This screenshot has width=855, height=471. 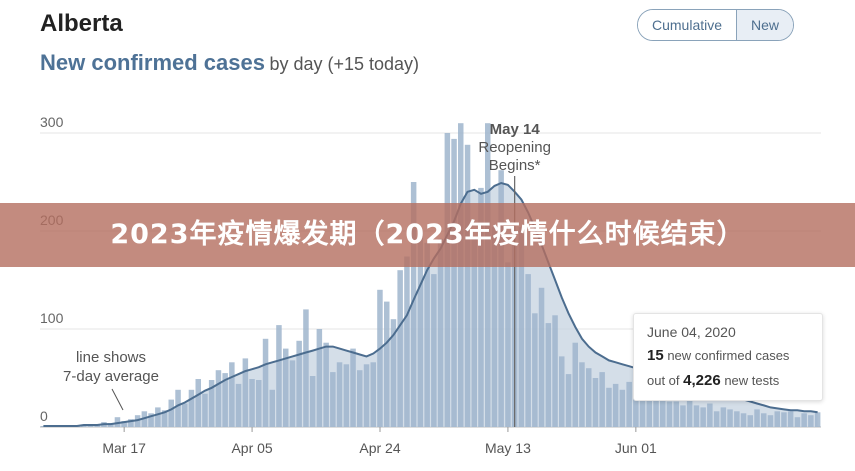 What do you see at coordinates (687, 25) in the screenshot?
I see `toggle-cumulative-button: Cumulative` at bounding box center [687, 25].